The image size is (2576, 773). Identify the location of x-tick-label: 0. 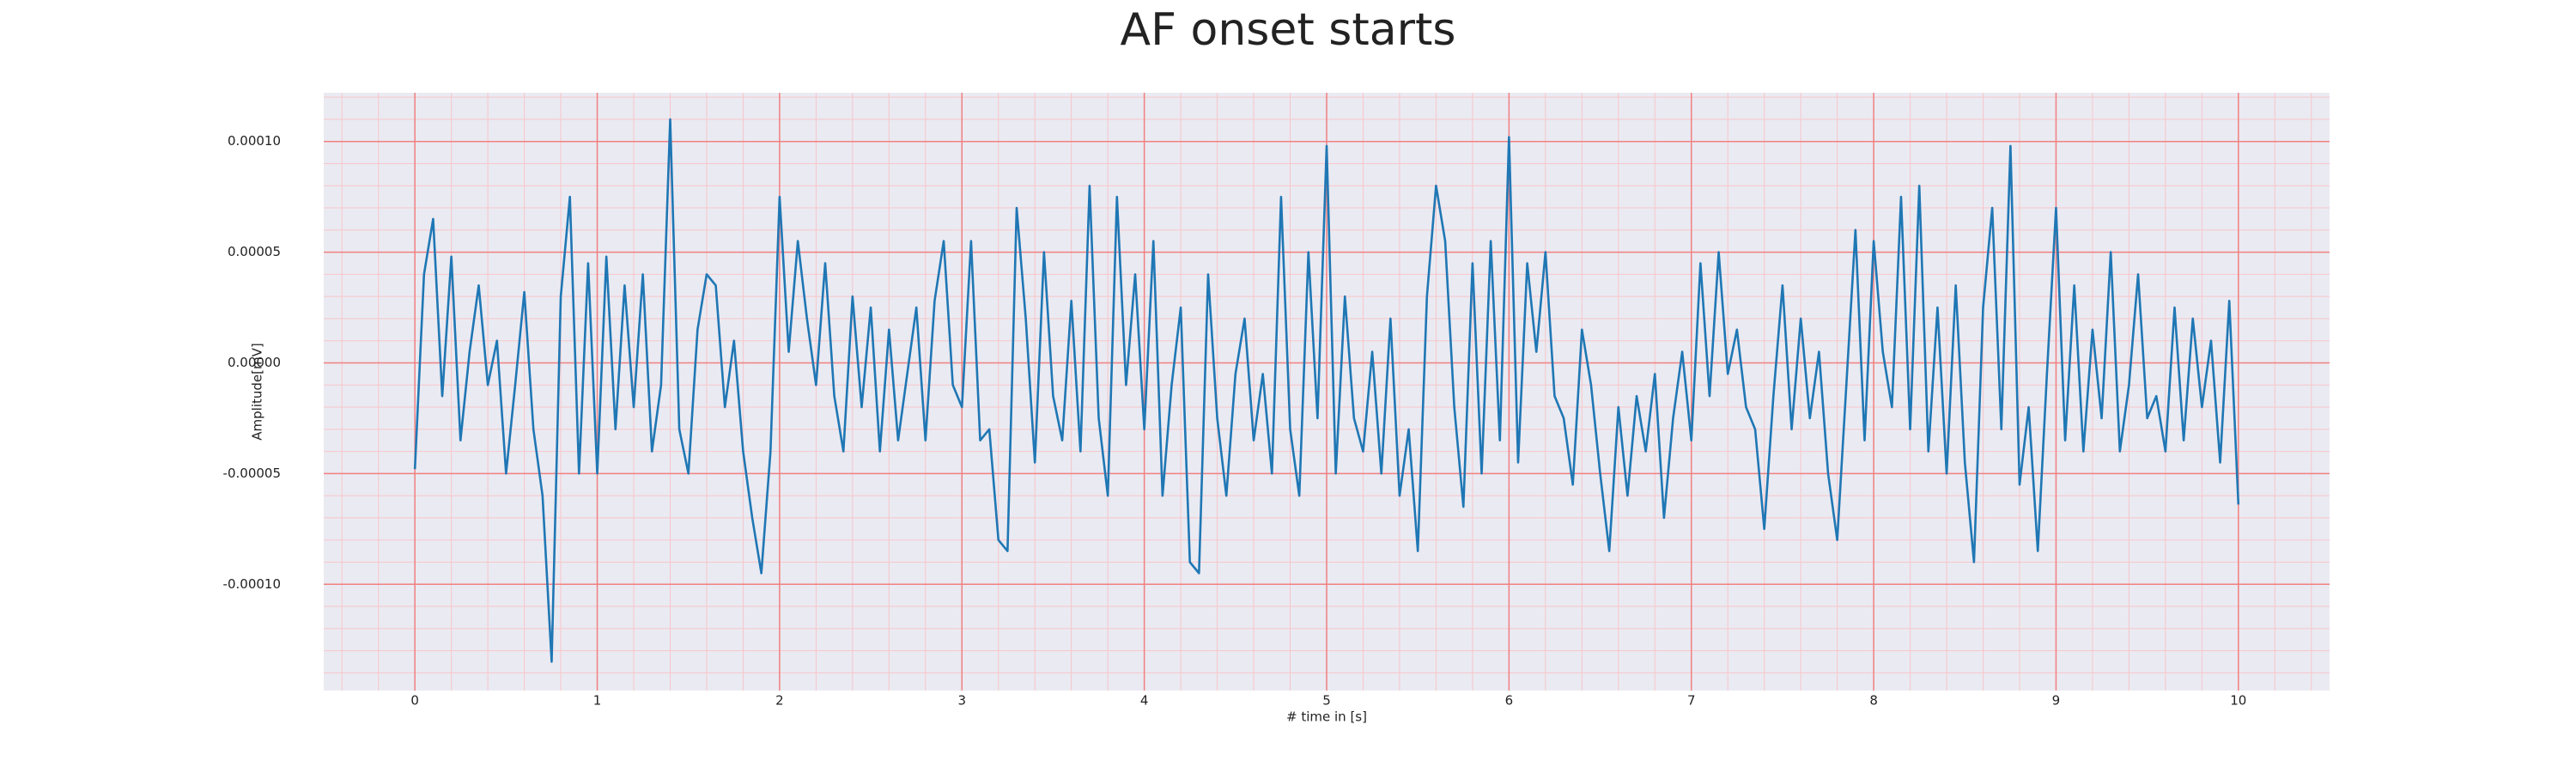
(414, 701).